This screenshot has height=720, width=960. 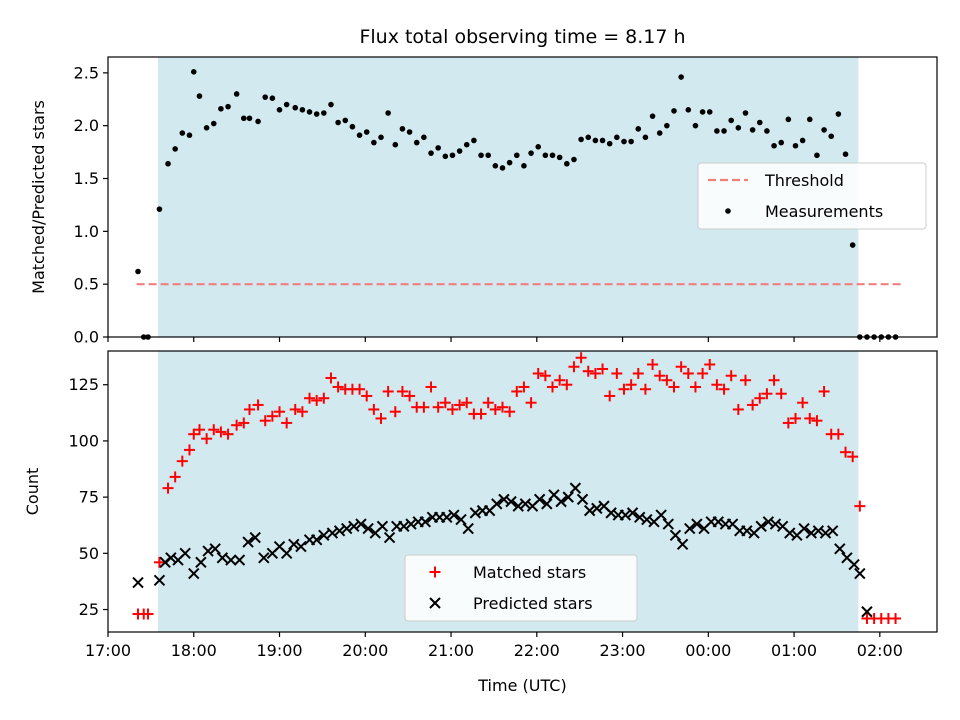 I want to click on legend-label: Measurements, so click(x=824, y=211).